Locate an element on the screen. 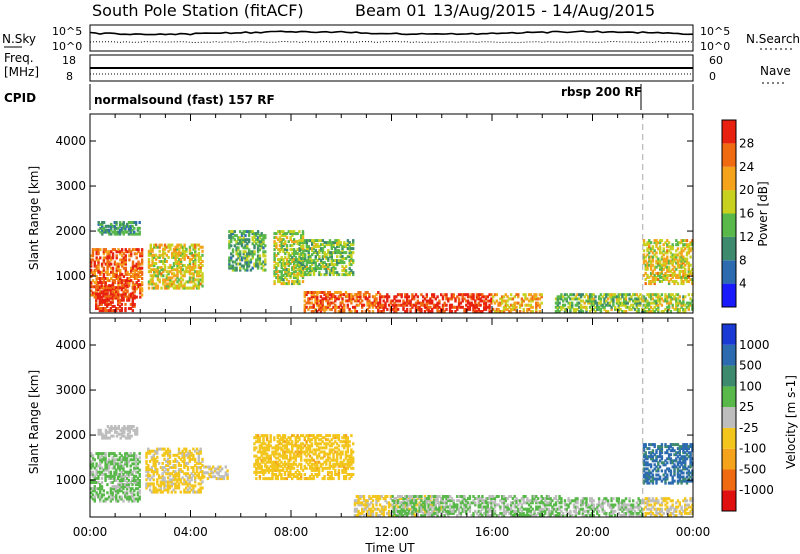 This screenshot has height=554, width=800. power-colorbar-label: Power [dB] is located at coordinates (763, 213).